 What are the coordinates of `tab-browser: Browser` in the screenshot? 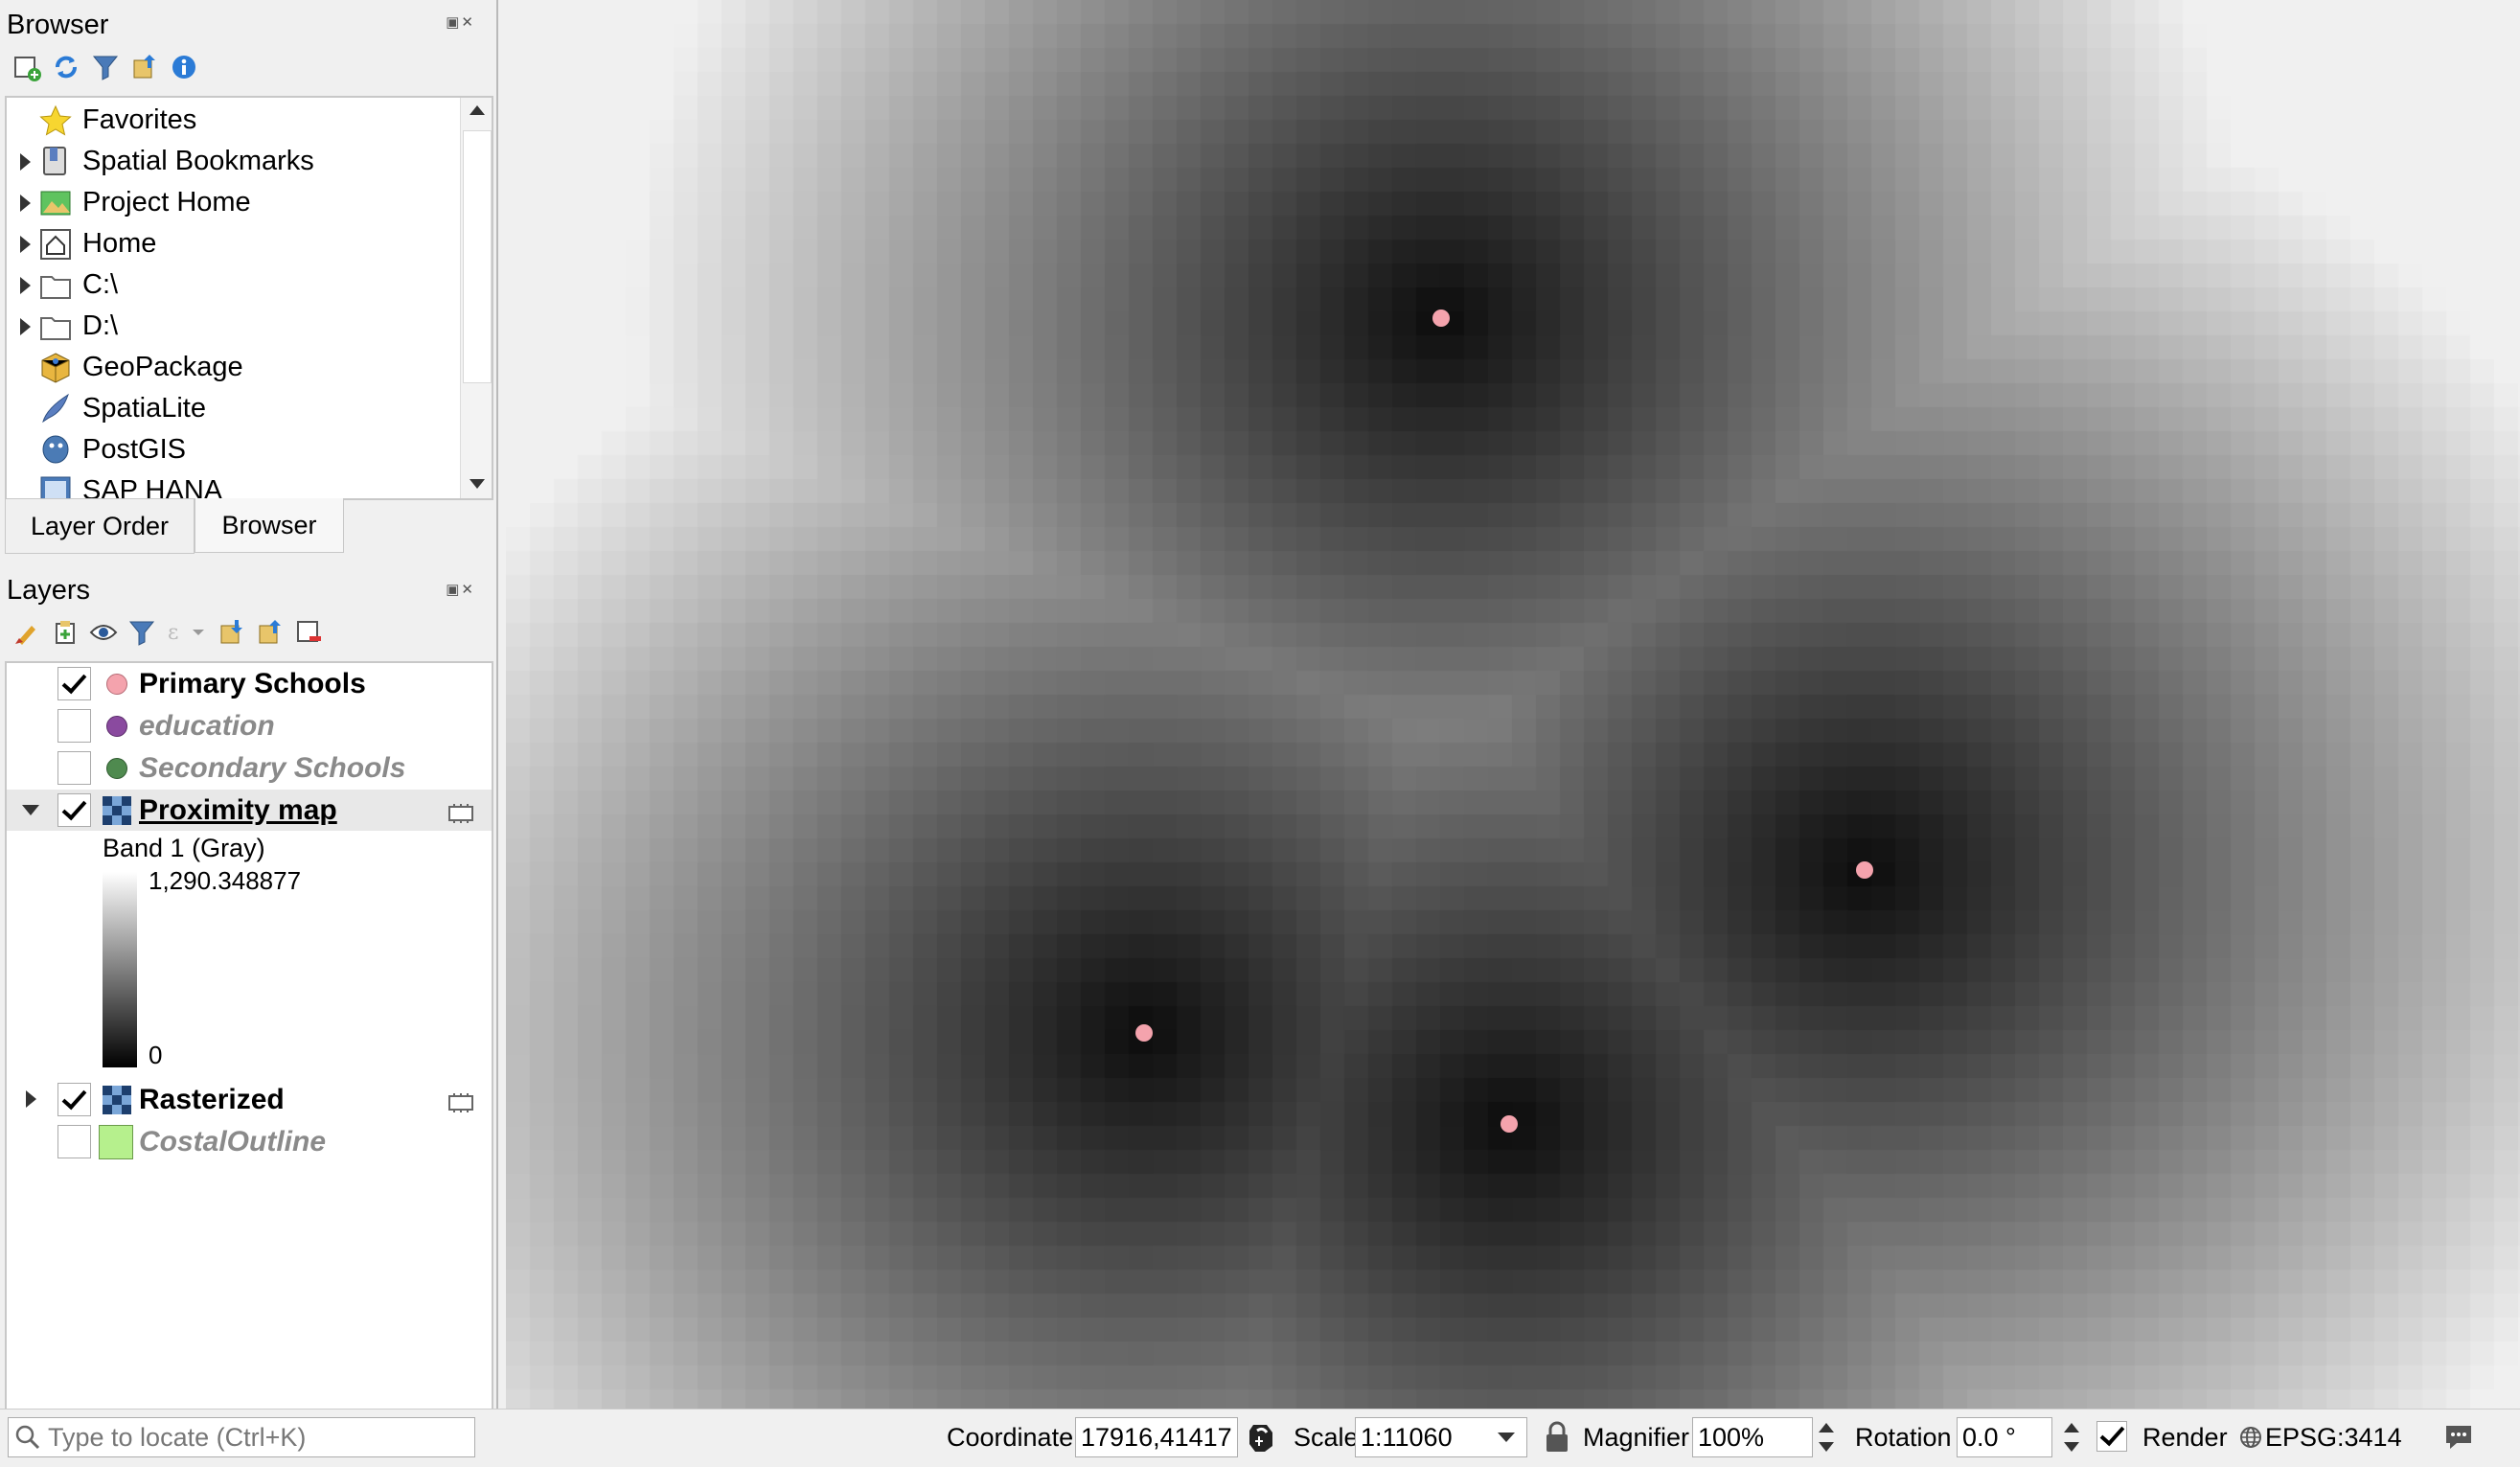 It's located at (269, 525).